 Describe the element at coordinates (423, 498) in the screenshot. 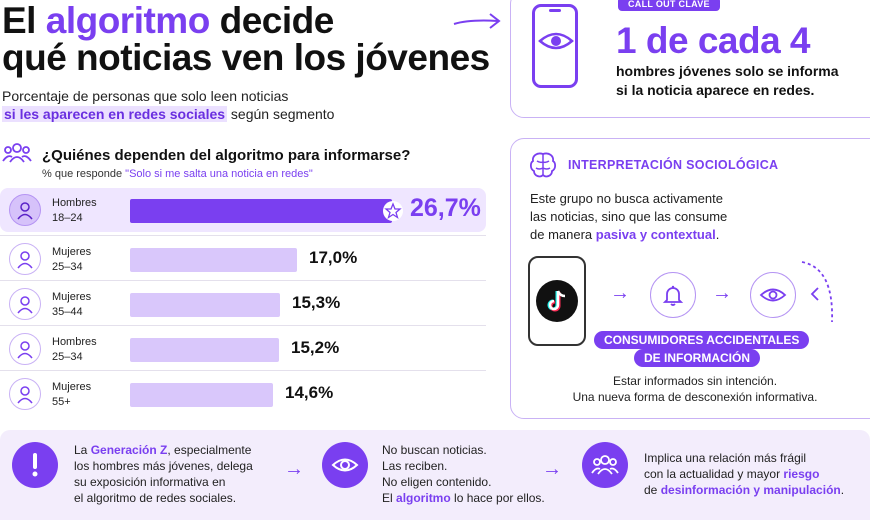

I see `col2-l4-accent: algoritmo` at that location.